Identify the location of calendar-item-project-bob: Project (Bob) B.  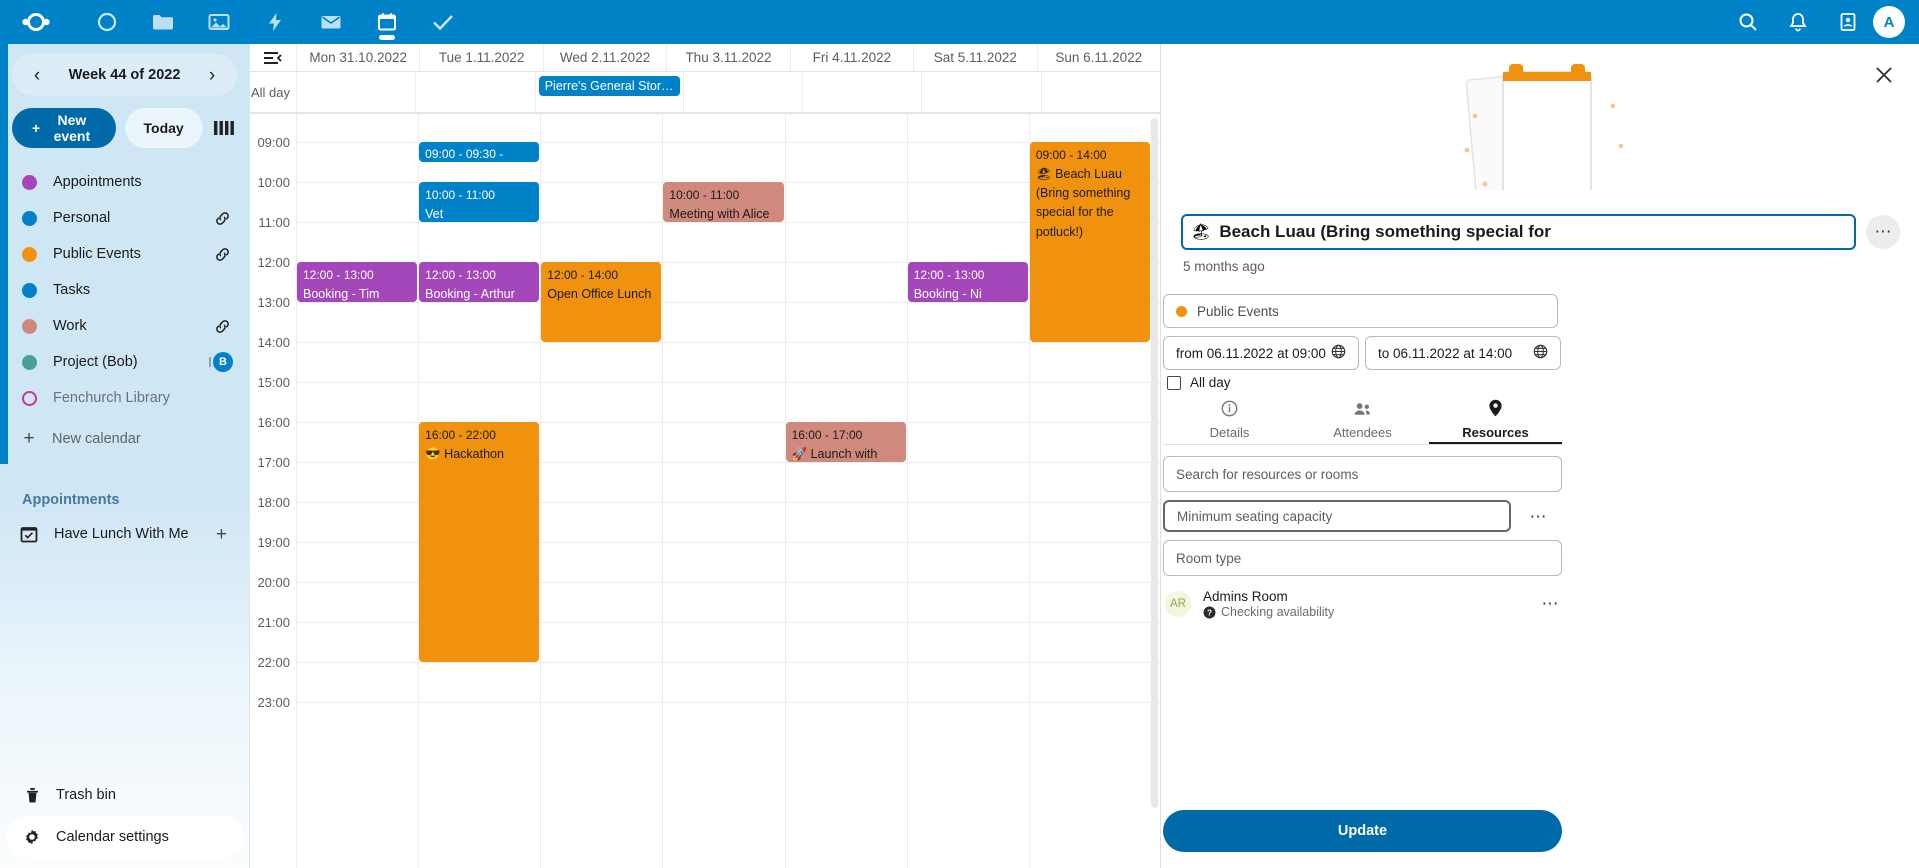
(124, 362).